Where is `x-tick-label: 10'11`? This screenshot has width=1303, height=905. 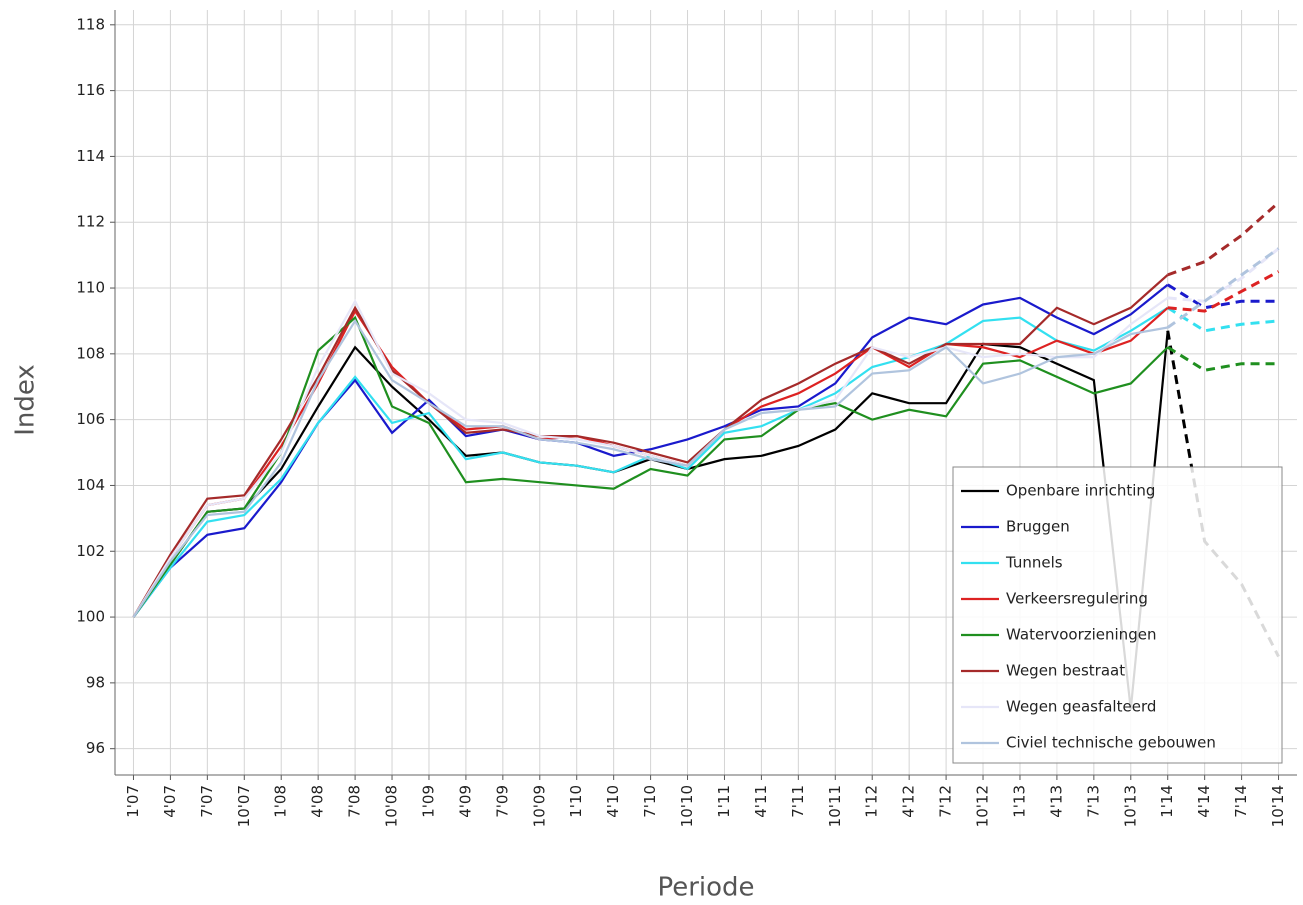 x-tick-label: 10'11 is located at coordinates (835, 806).